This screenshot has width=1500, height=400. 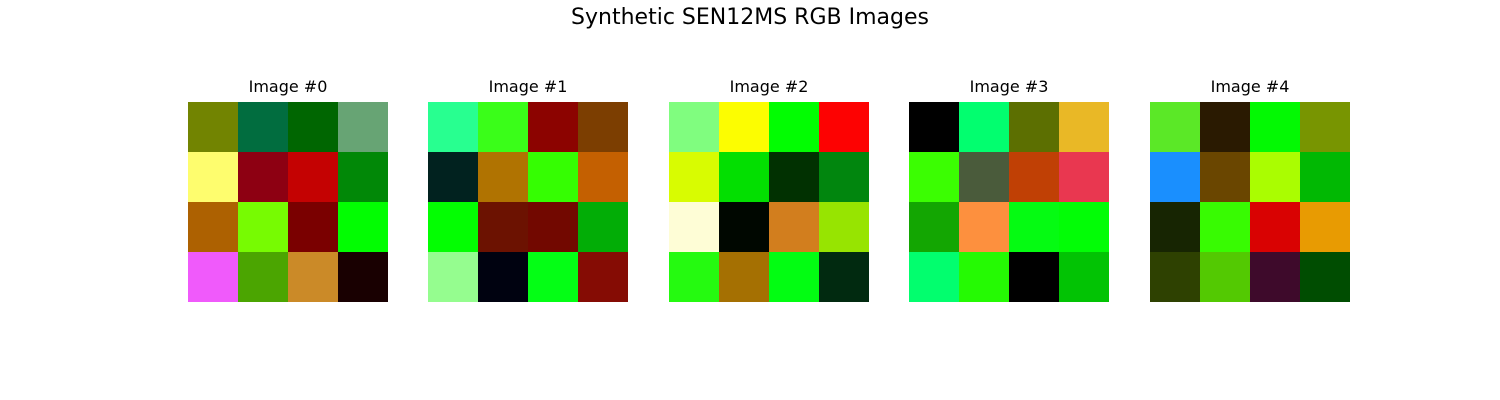 What do you see at coordinates (769, 86) in the screenshot?
I see `image-panel-title: Image #2` at bounding box center [769, 86].